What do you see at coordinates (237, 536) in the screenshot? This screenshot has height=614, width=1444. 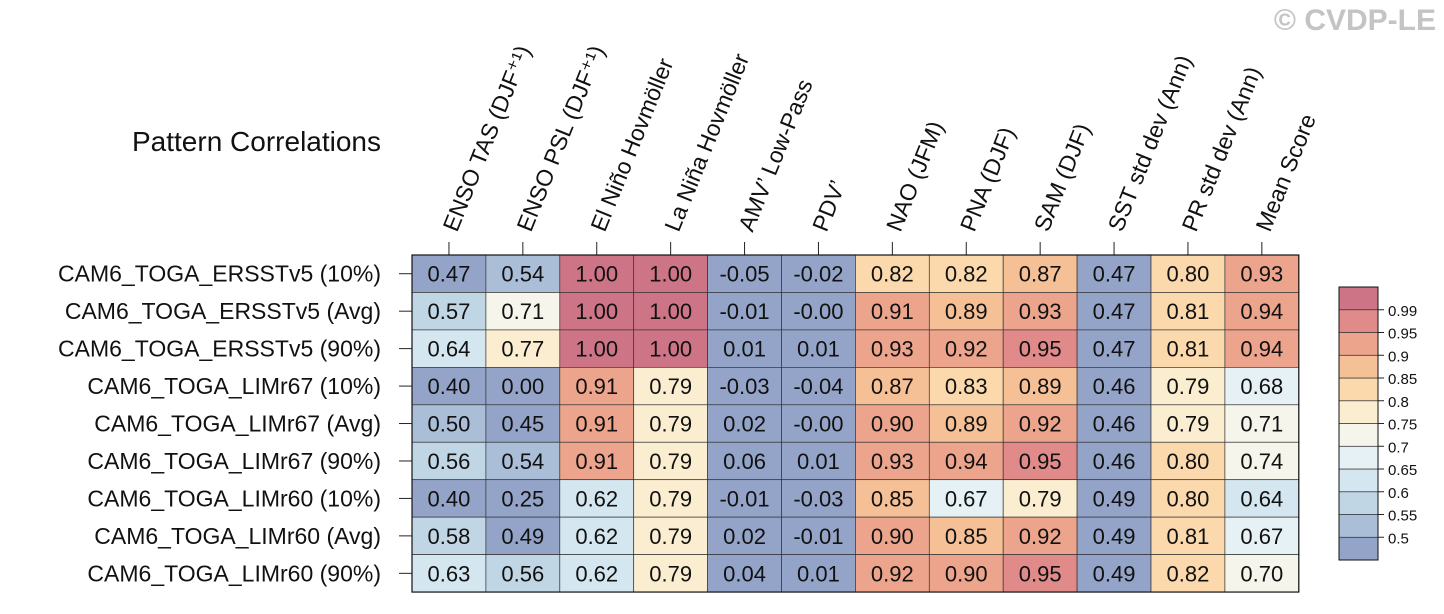 I see `row-label: CAM6_TOGA_LIMr60 (Avg)` at bounding box center [237, 536].